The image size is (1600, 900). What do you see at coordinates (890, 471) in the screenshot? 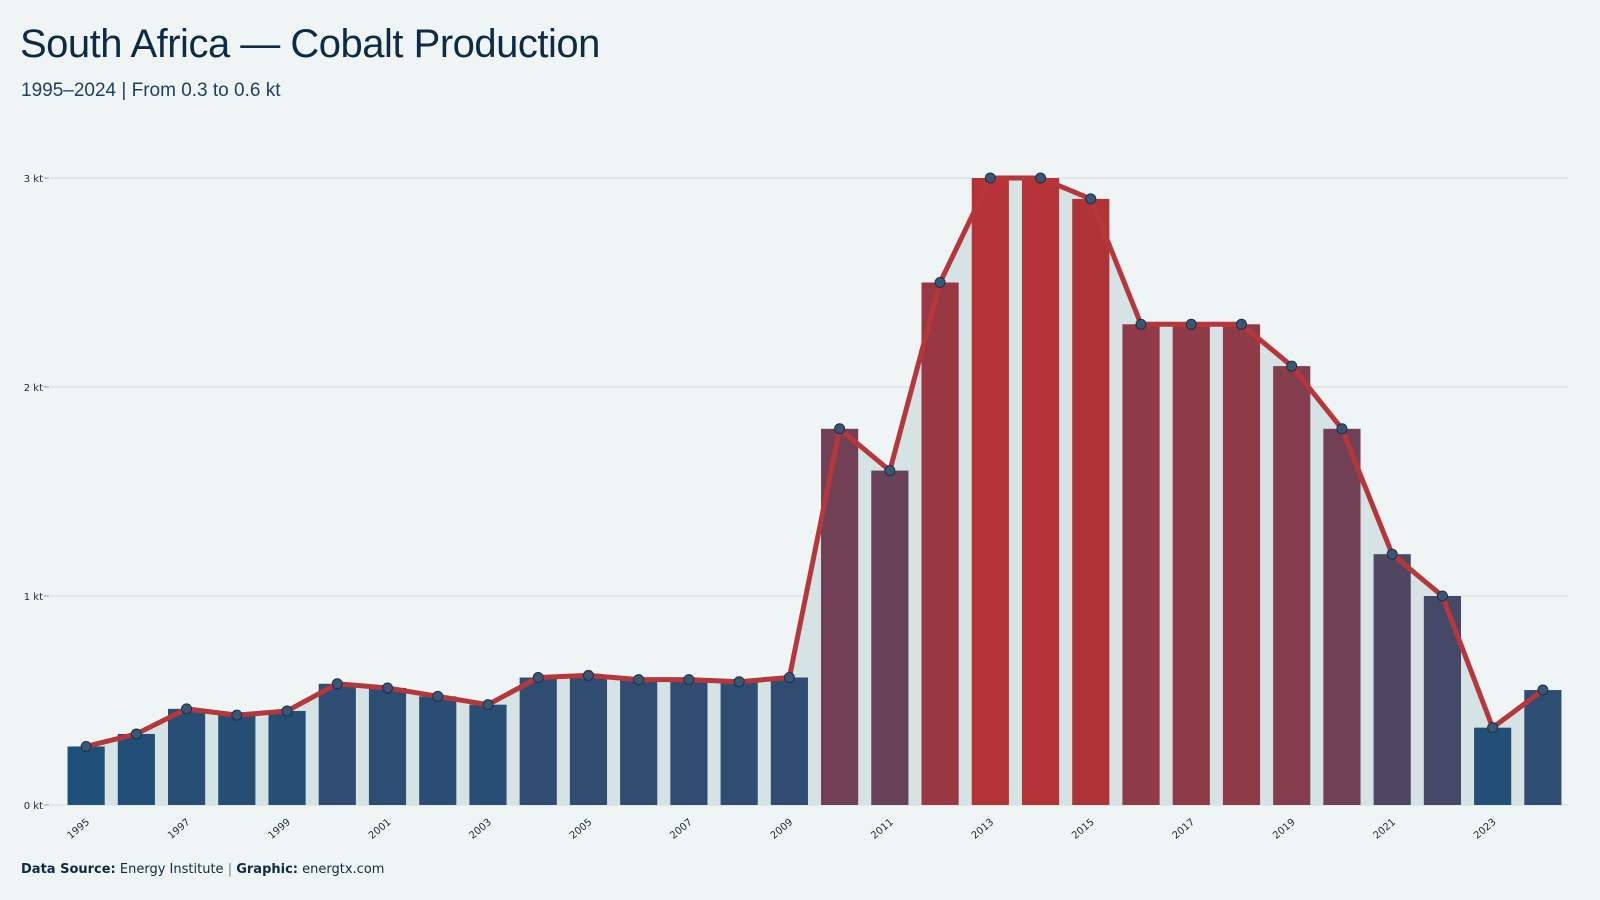
I see `marker-2011` at bounding box center [890, 471].